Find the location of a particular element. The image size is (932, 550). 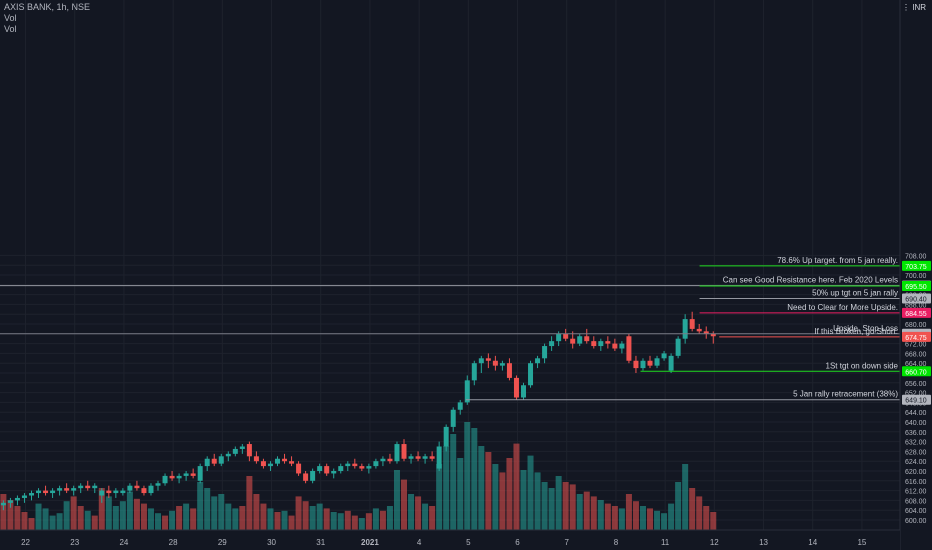

level-annotation: Need to Clear for More Upside. is located at coordinates (842, 307).